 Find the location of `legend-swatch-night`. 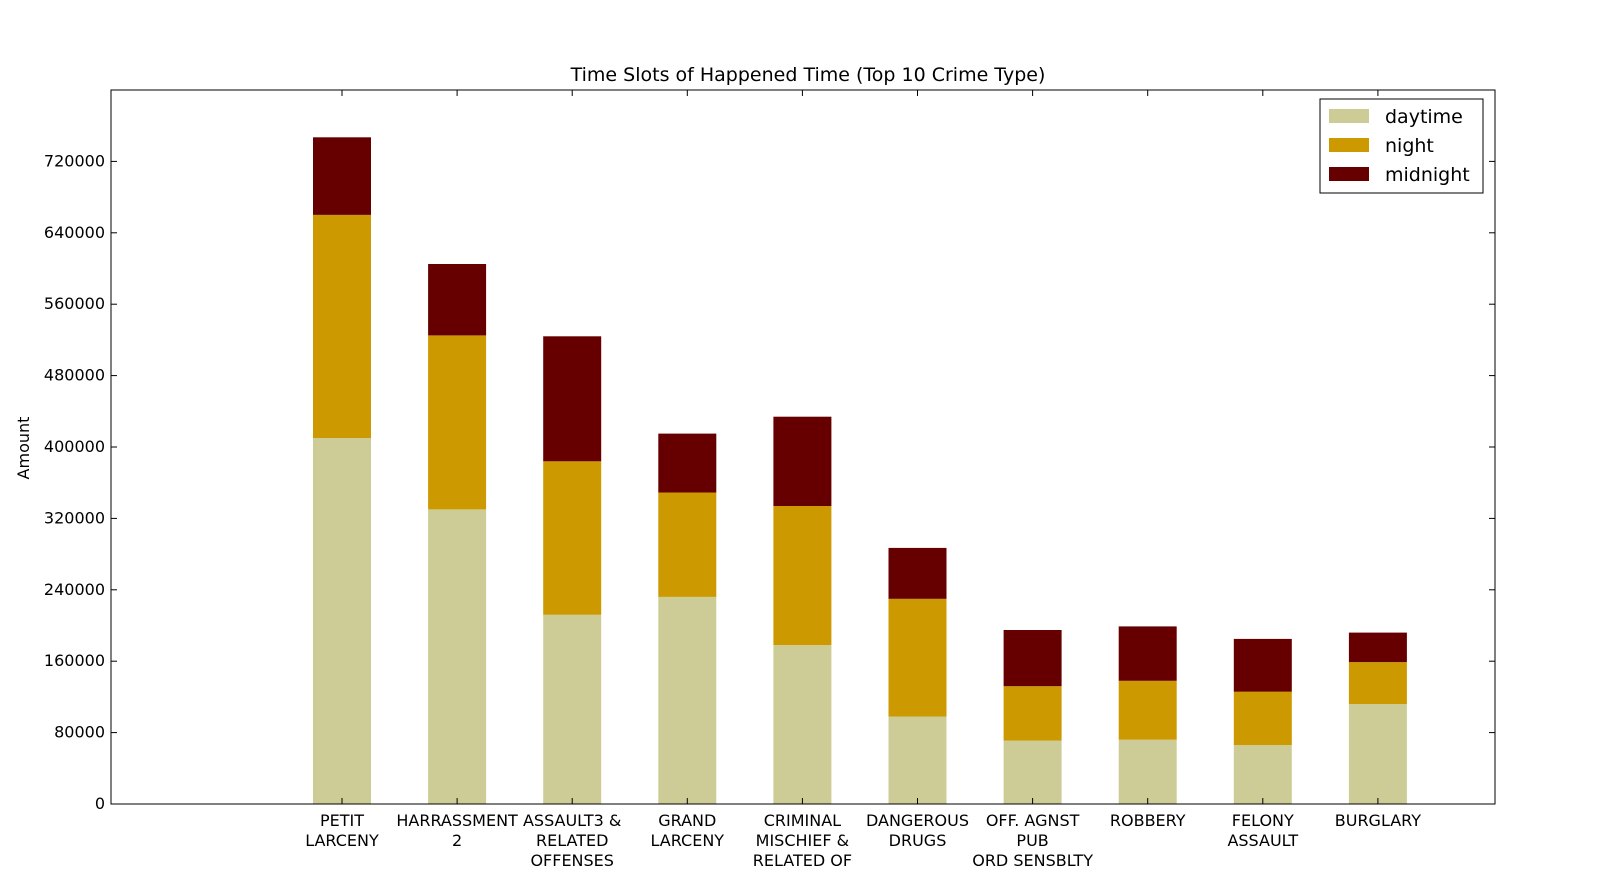

legend-swatch-night is located at coordinates (1349, 145).